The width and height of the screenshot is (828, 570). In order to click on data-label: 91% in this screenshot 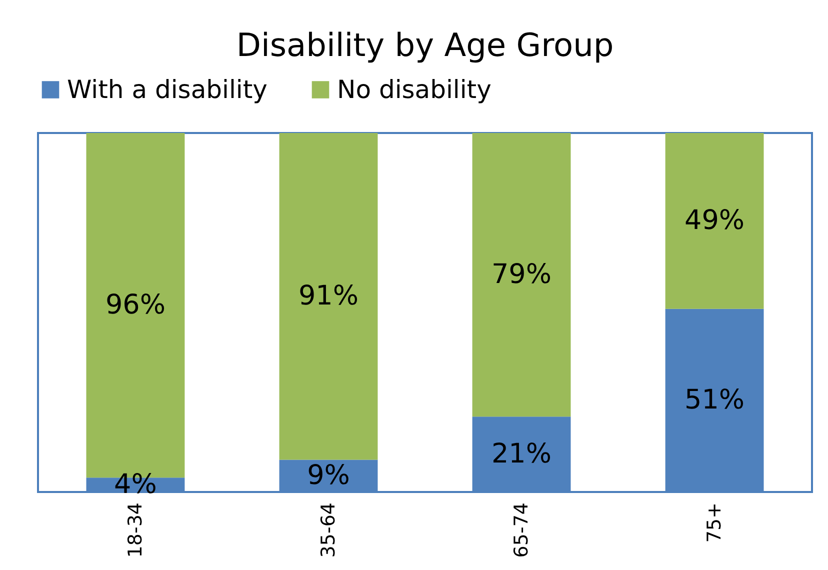, I will do `click(328, 296)`.